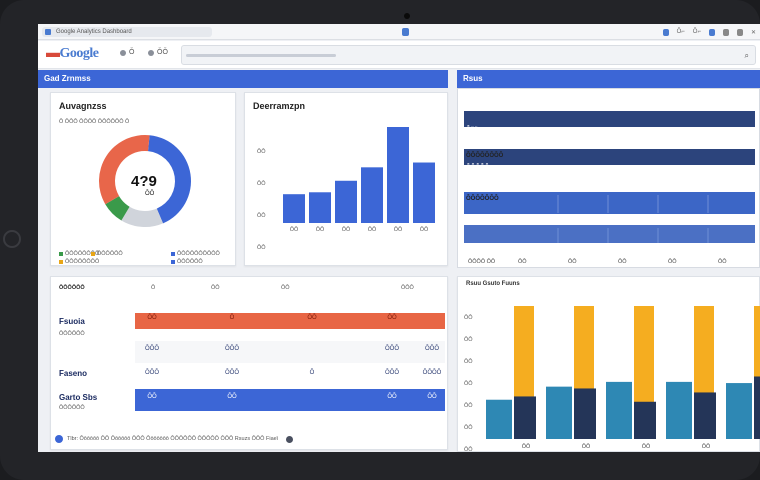 The image size is (760, 480). I want to click on search-placeholder, so click(261, 55).